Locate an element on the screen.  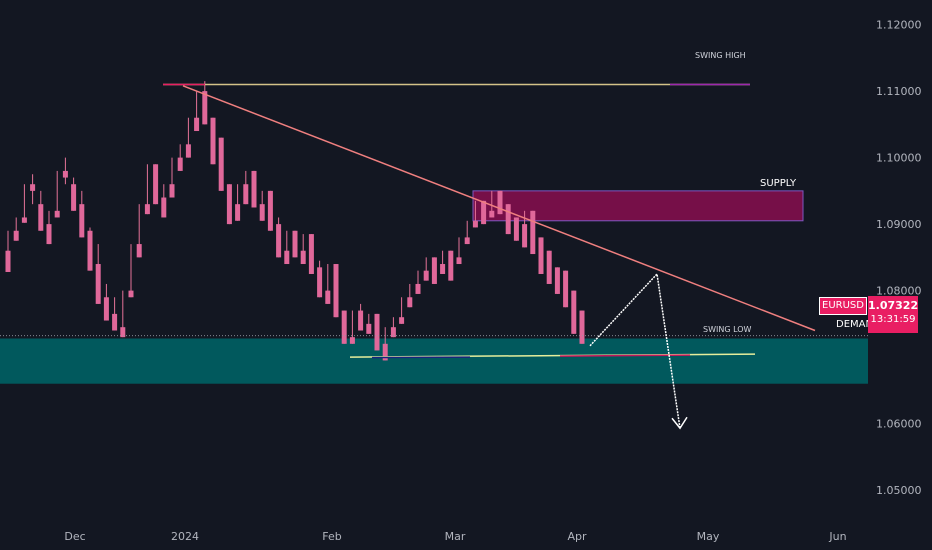
y-tick-label: 1.09000 is located at coordinates (899, 224).